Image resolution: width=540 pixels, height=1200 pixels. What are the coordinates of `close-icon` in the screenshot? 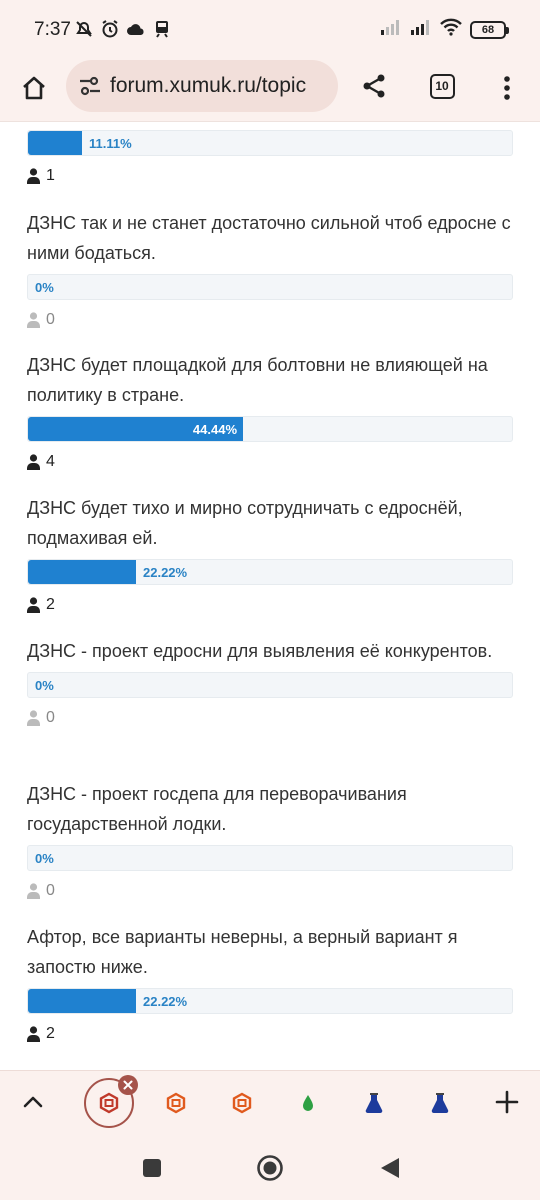 It's located at (128, 1085).